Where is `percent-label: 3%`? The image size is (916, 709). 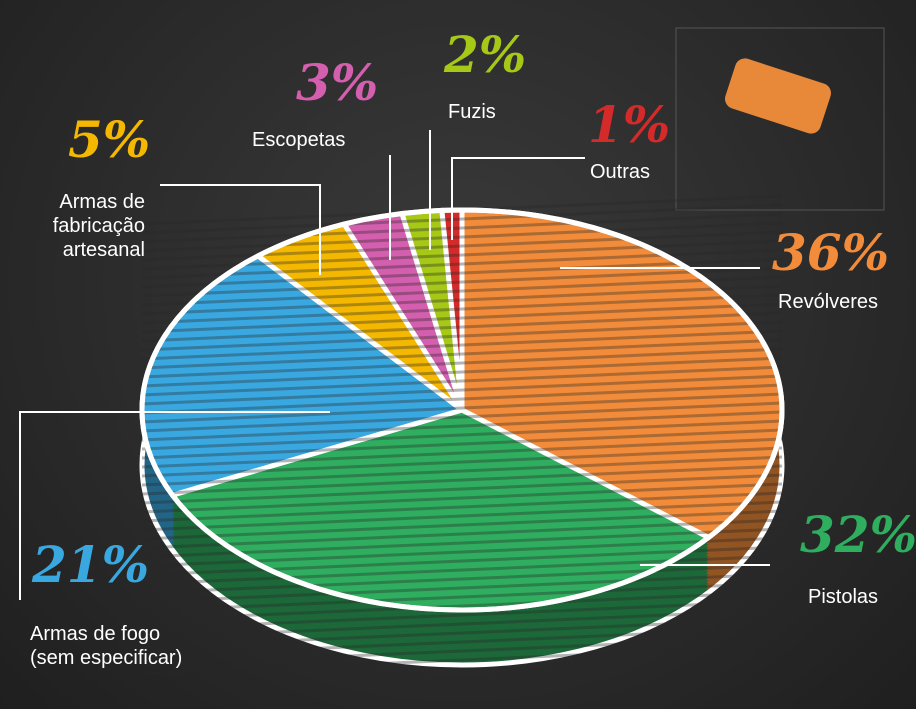 percent-label: 3% is located at coordinates (337, 82).